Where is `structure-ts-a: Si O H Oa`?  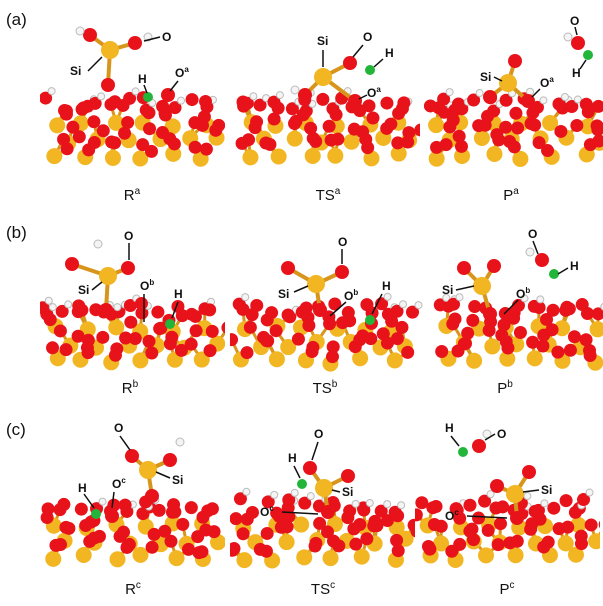
structure-ts-a: Si O H Oa is located at coordinates (327, 98).